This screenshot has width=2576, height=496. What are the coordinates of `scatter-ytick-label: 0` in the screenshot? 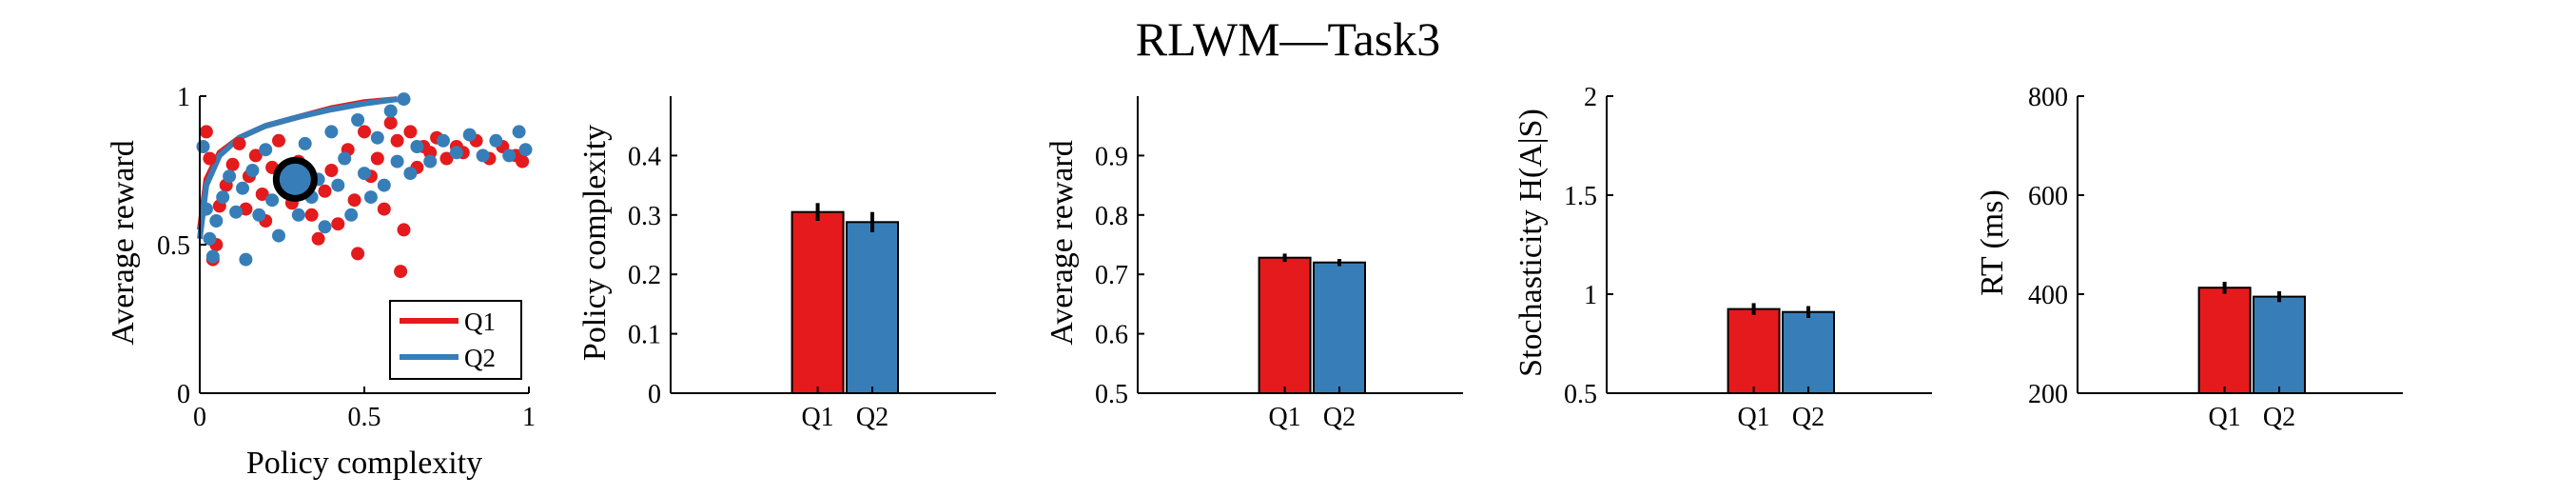 It's located at (184, 394).